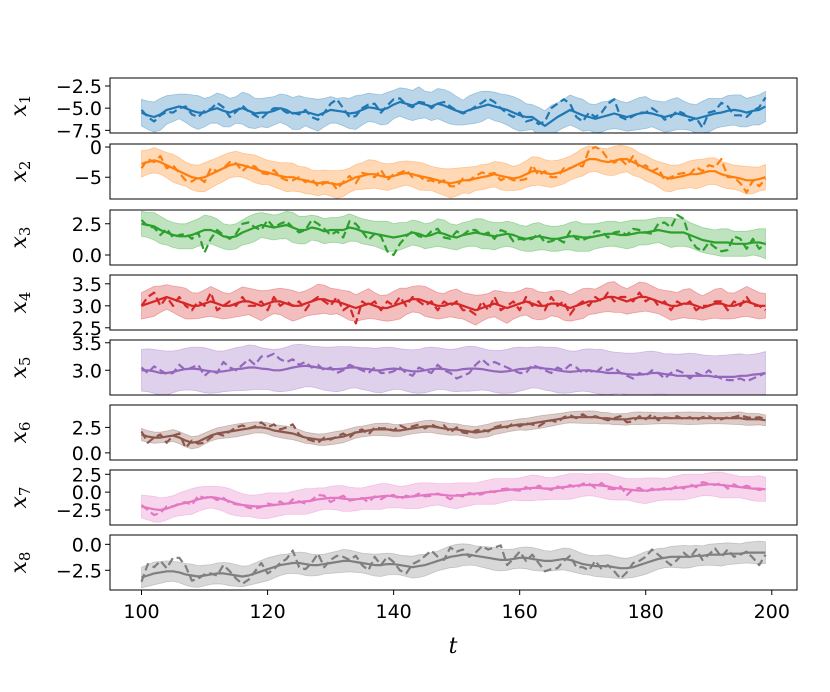 Image resolution: width=830 pixels, height=692 pixels. I want to click on x-axis-label: t, so click(453, 646).